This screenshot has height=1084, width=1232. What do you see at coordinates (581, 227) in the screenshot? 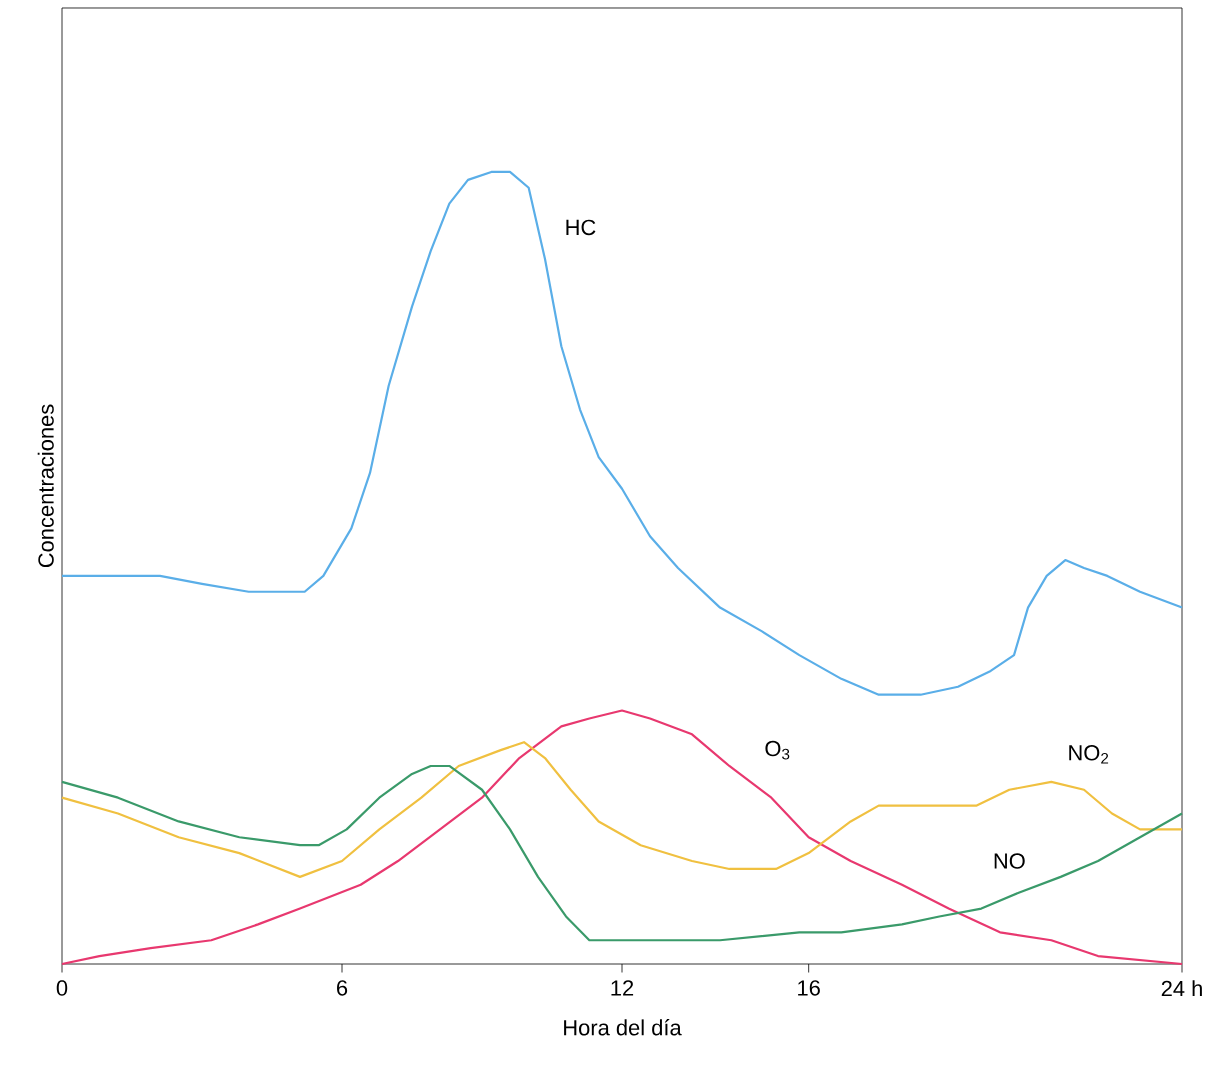
I see `series-label: HC` at bounding box center [581, 227].